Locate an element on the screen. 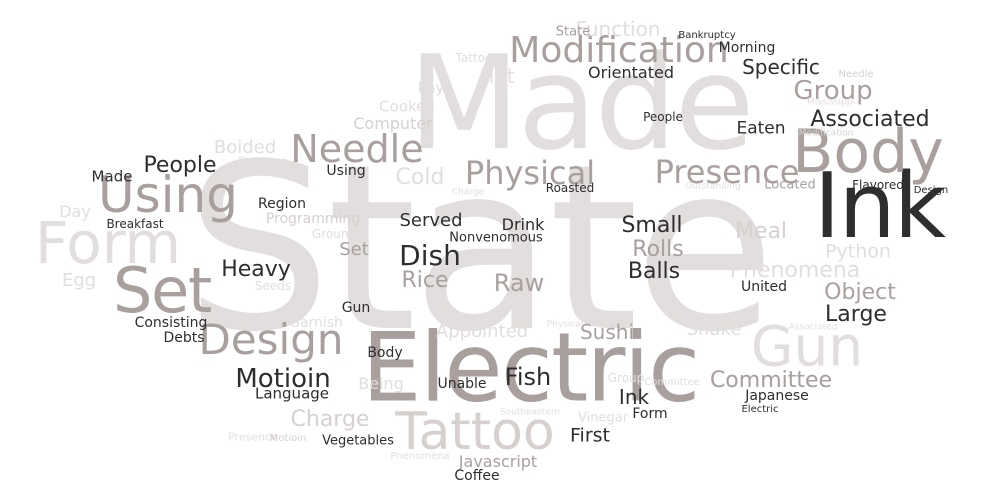 The height and width of the screenshot is (501, 997). word-rolls: Rolls is located at coordinates (658, 249).